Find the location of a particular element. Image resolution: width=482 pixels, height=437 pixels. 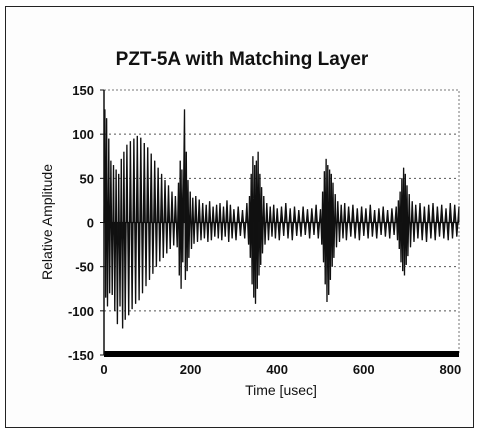

y-tick-label: 50 is located at coordinates (87, 178).